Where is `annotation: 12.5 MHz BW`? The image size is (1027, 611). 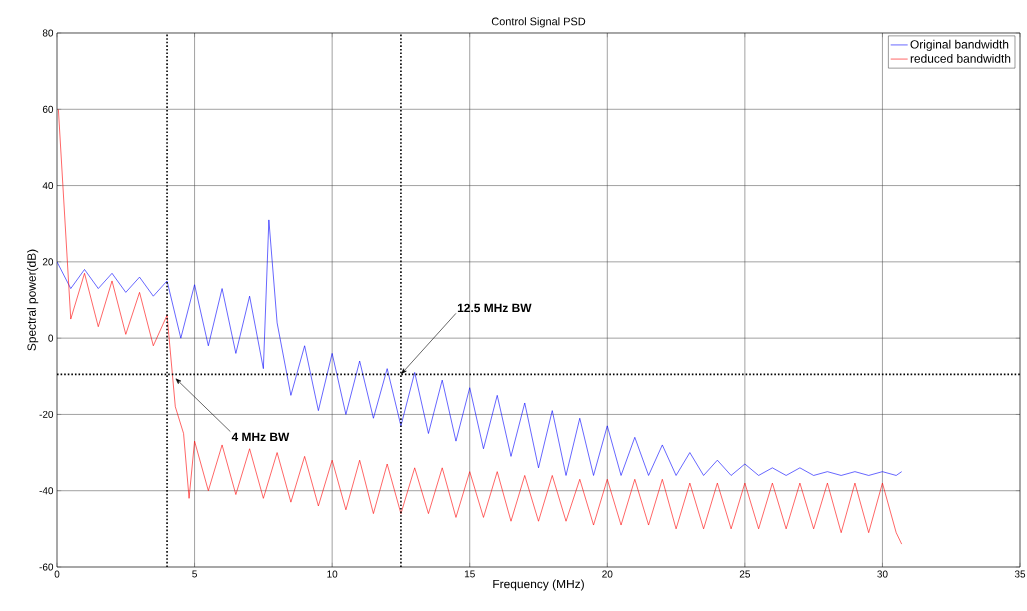
annotation: 12.5 MHz BW is located at coordinates (494, 308).